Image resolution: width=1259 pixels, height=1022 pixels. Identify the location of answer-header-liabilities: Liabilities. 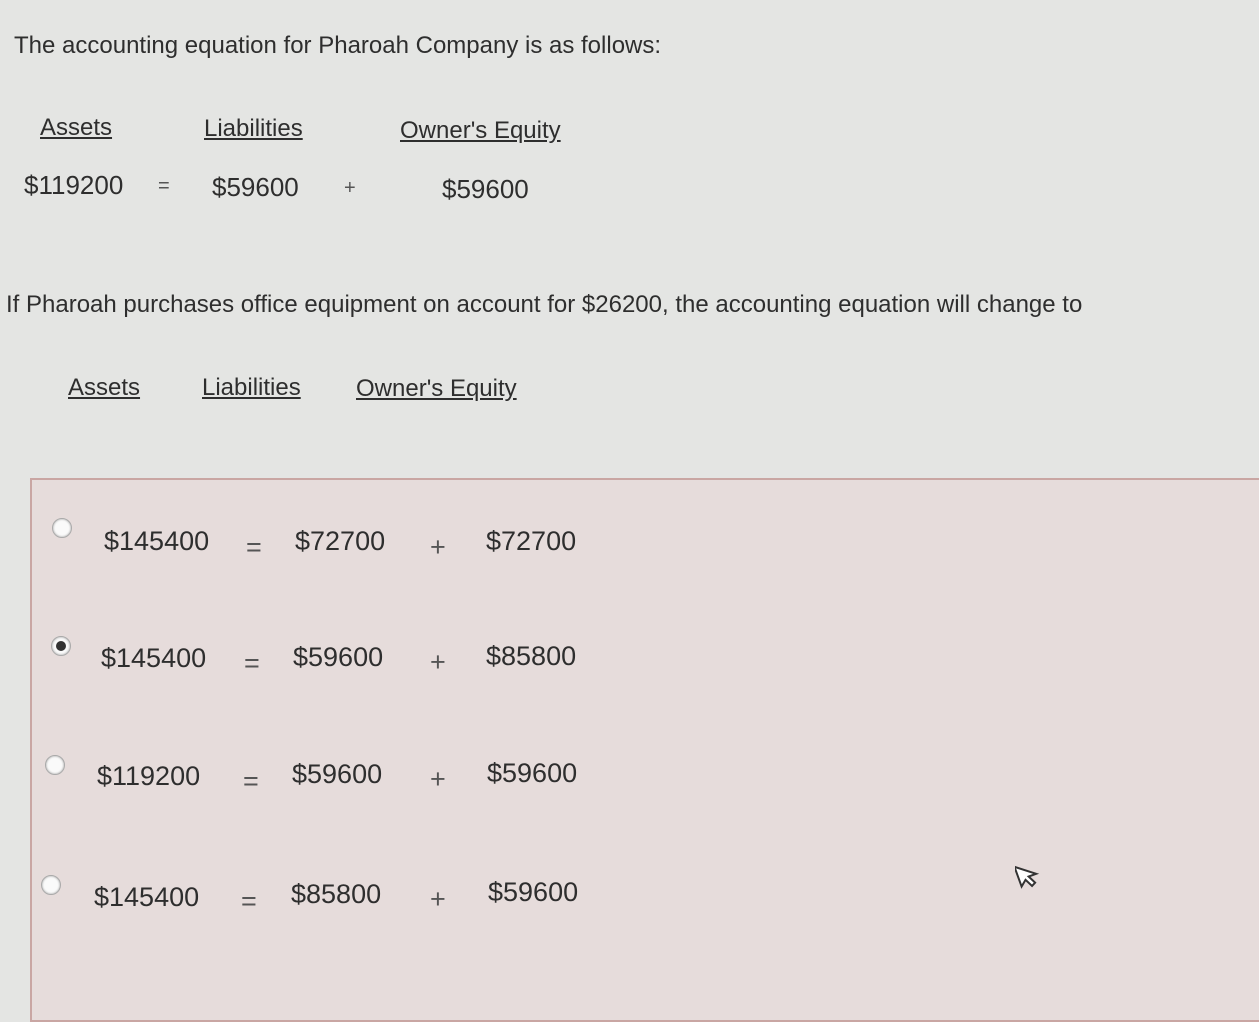
(251, 387).